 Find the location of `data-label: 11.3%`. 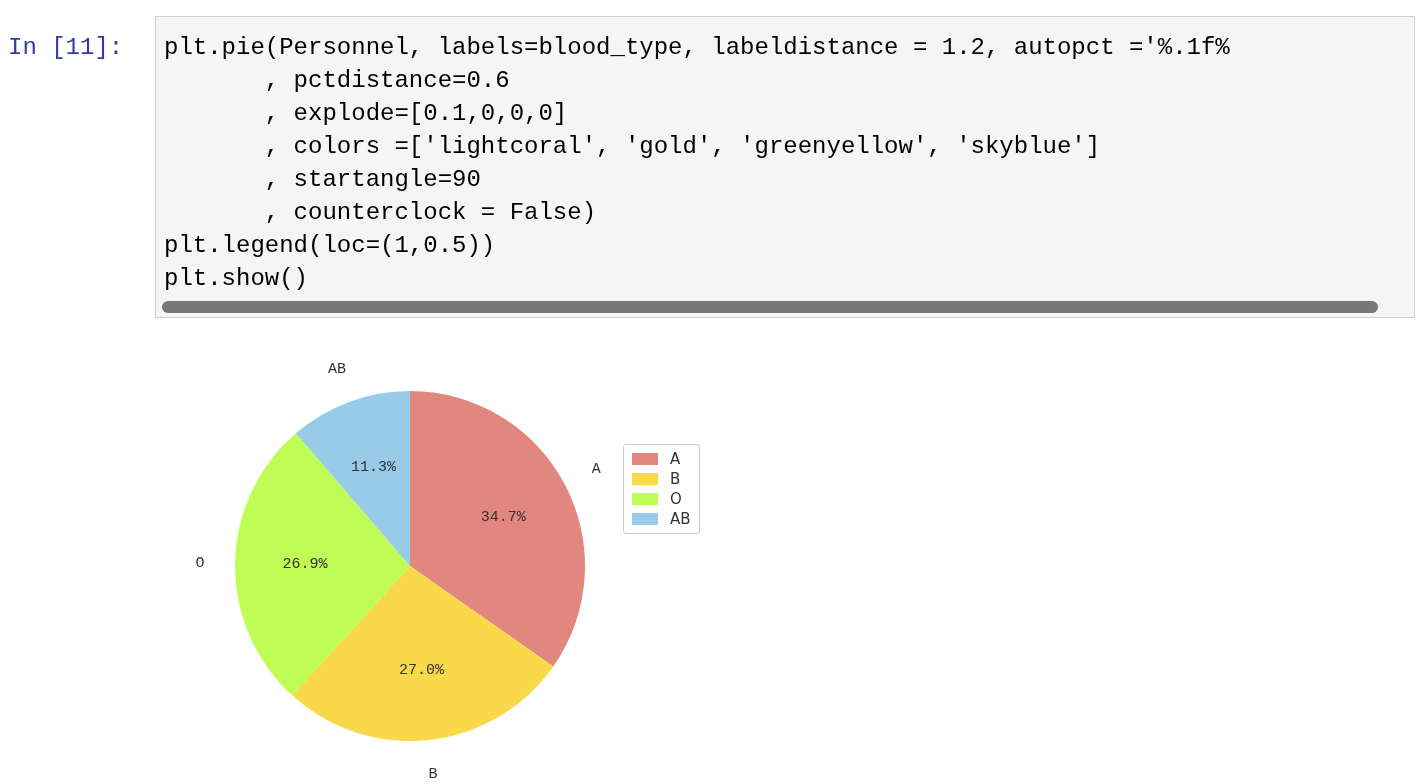

data-label: 11.3% is located at coordinates (373, 468).